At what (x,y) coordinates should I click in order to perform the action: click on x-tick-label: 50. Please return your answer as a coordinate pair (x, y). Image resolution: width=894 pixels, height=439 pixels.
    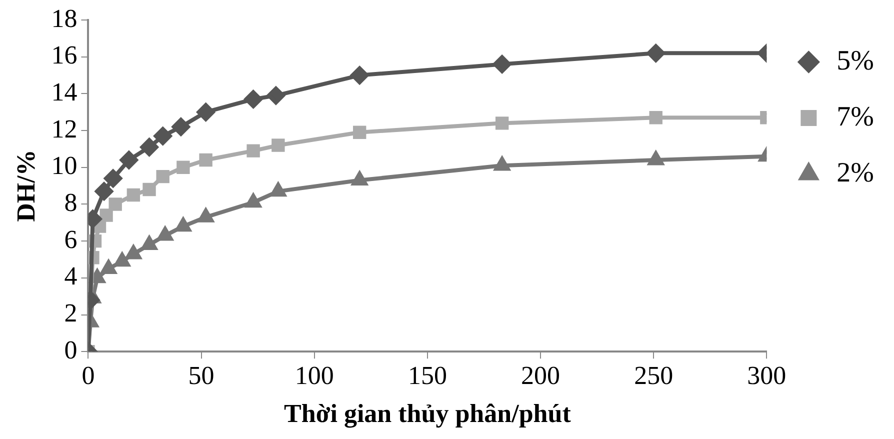
    Looking at the image, I should click on (201, 375).